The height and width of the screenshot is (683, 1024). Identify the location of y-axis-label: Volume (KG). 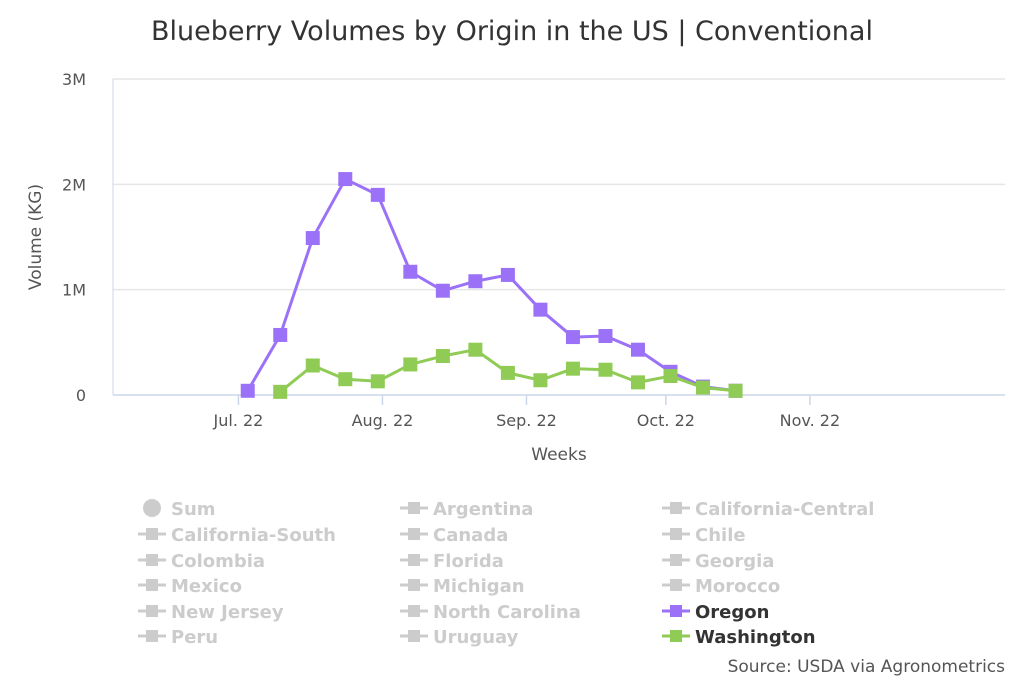
(36, 237).